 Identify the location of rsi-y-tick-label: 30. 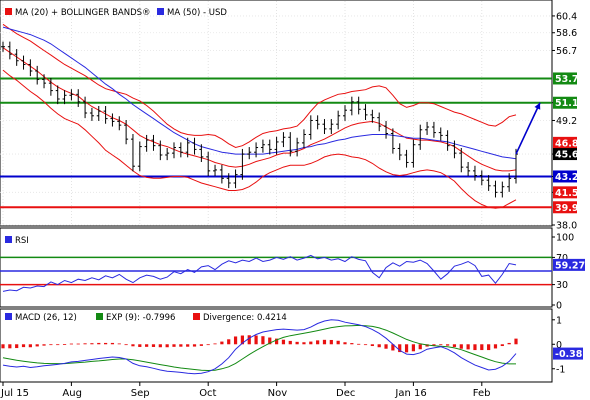
(562, 285).